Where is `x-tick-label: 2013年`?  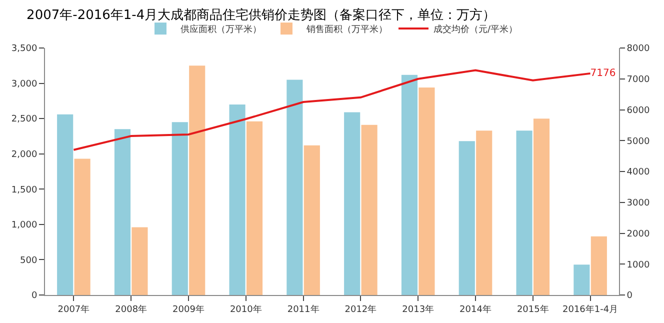 x-tick-label: 2013年 is located at coordinates (418, 309).